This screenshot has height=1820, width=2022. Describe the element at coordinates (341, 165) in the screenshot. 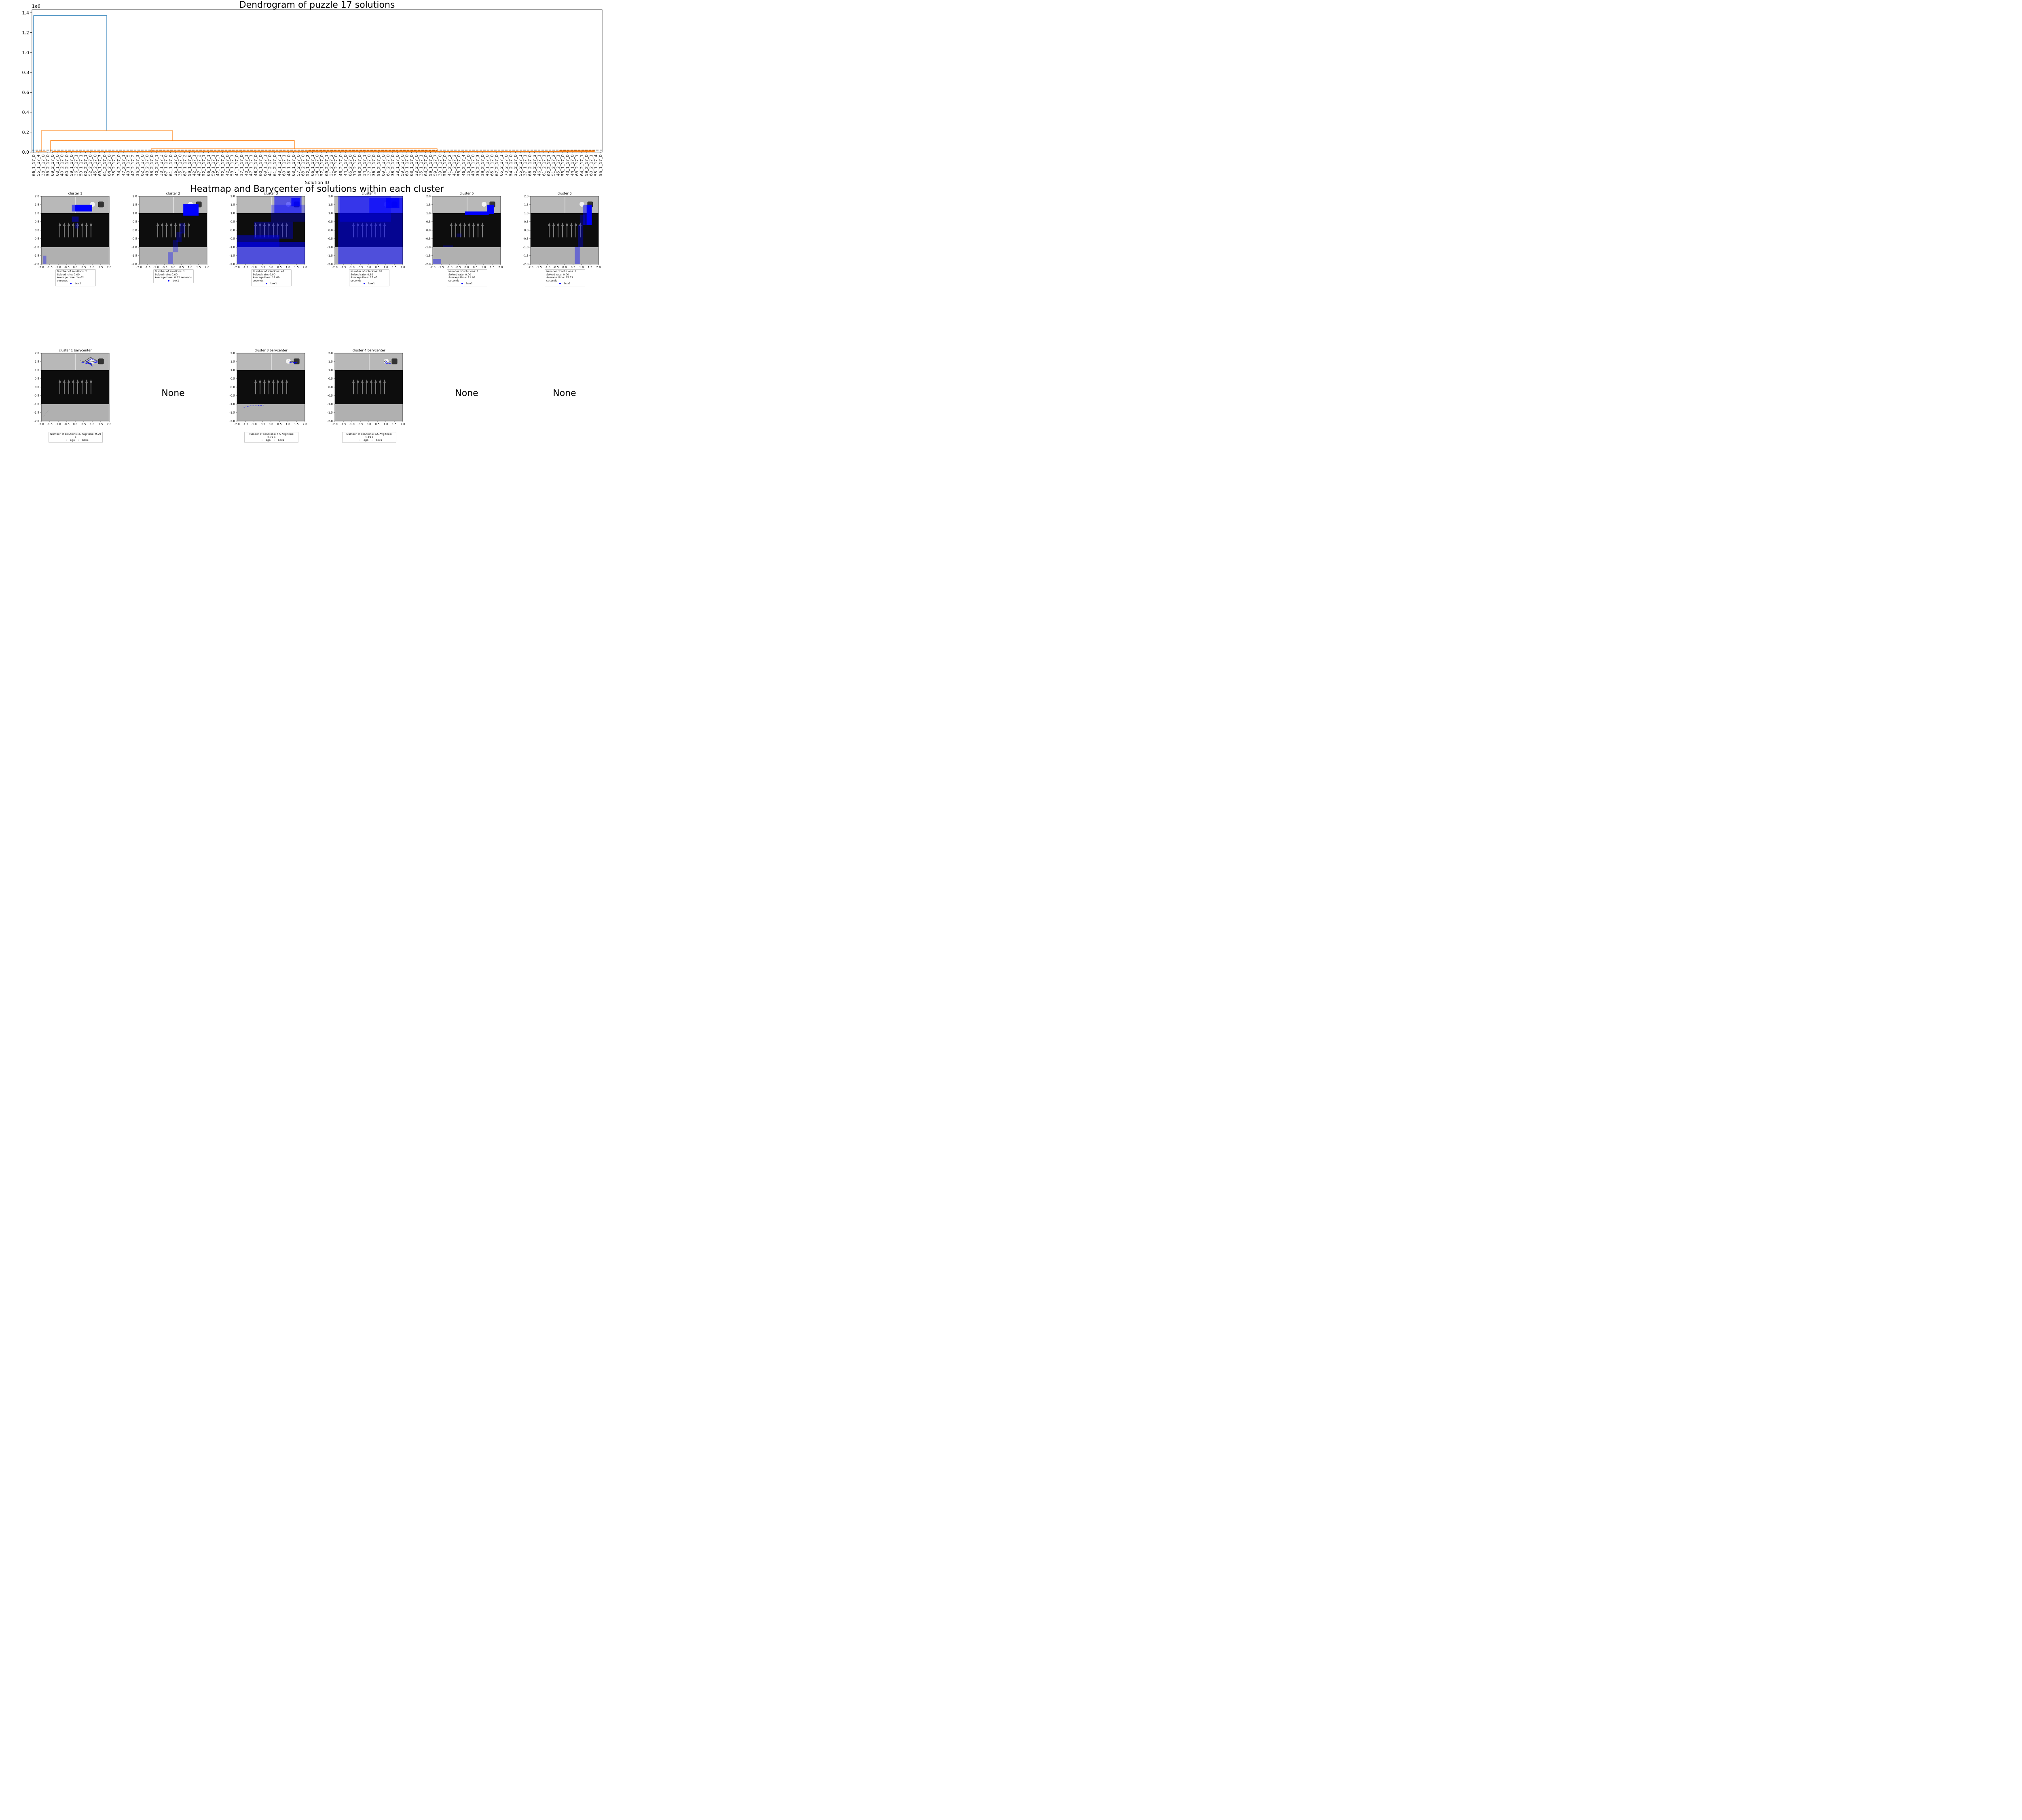

I see `leaf-label: 46_2_17_0` at that location.